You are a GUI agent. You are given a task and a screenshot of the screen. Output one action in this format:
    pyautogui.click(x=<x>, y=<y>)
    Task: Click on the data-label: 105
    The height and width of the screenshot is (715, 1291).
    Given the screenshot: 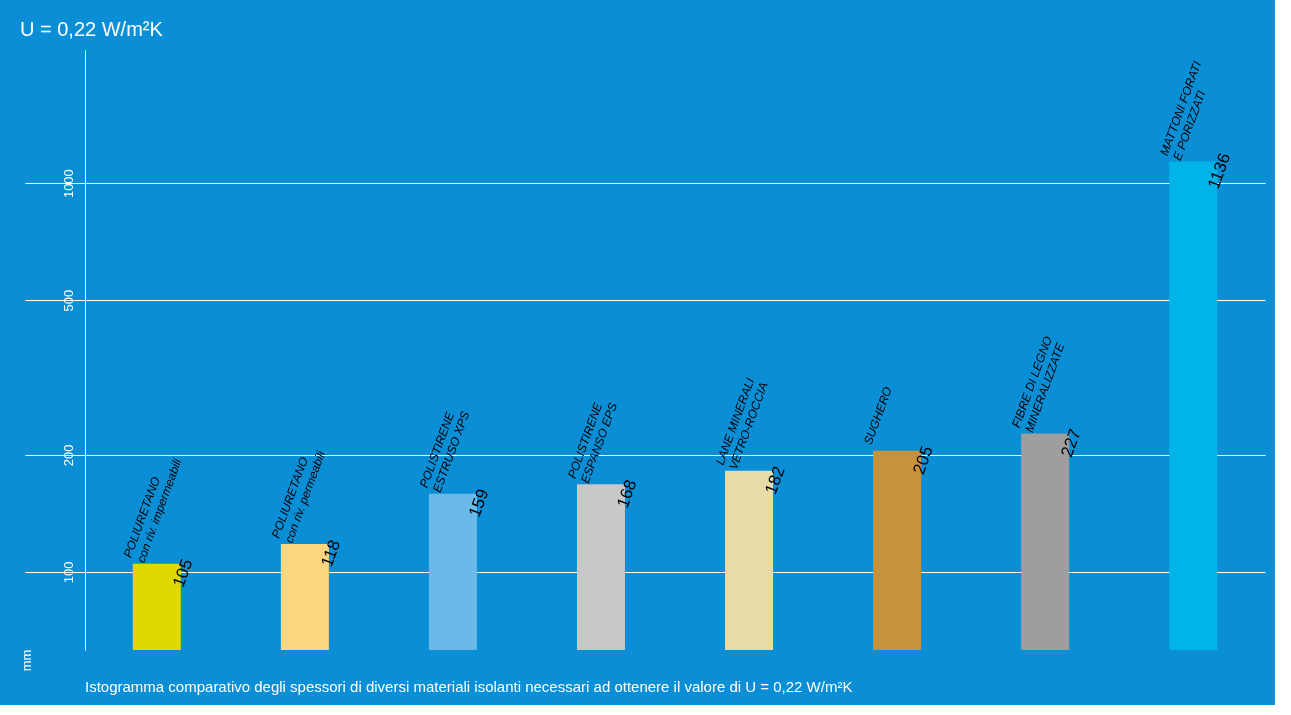 What is the action you would take?
    pyautogui.click(x=182, y=573)
    